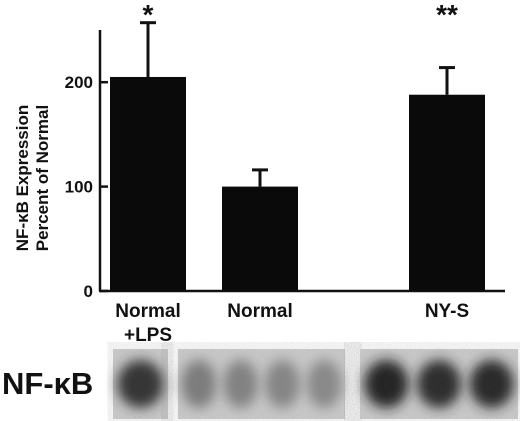  What do you see at coordinates (148, 335) in the screenshot?
I see `x-category-label: +LPS` at bounding box center [148, 335].